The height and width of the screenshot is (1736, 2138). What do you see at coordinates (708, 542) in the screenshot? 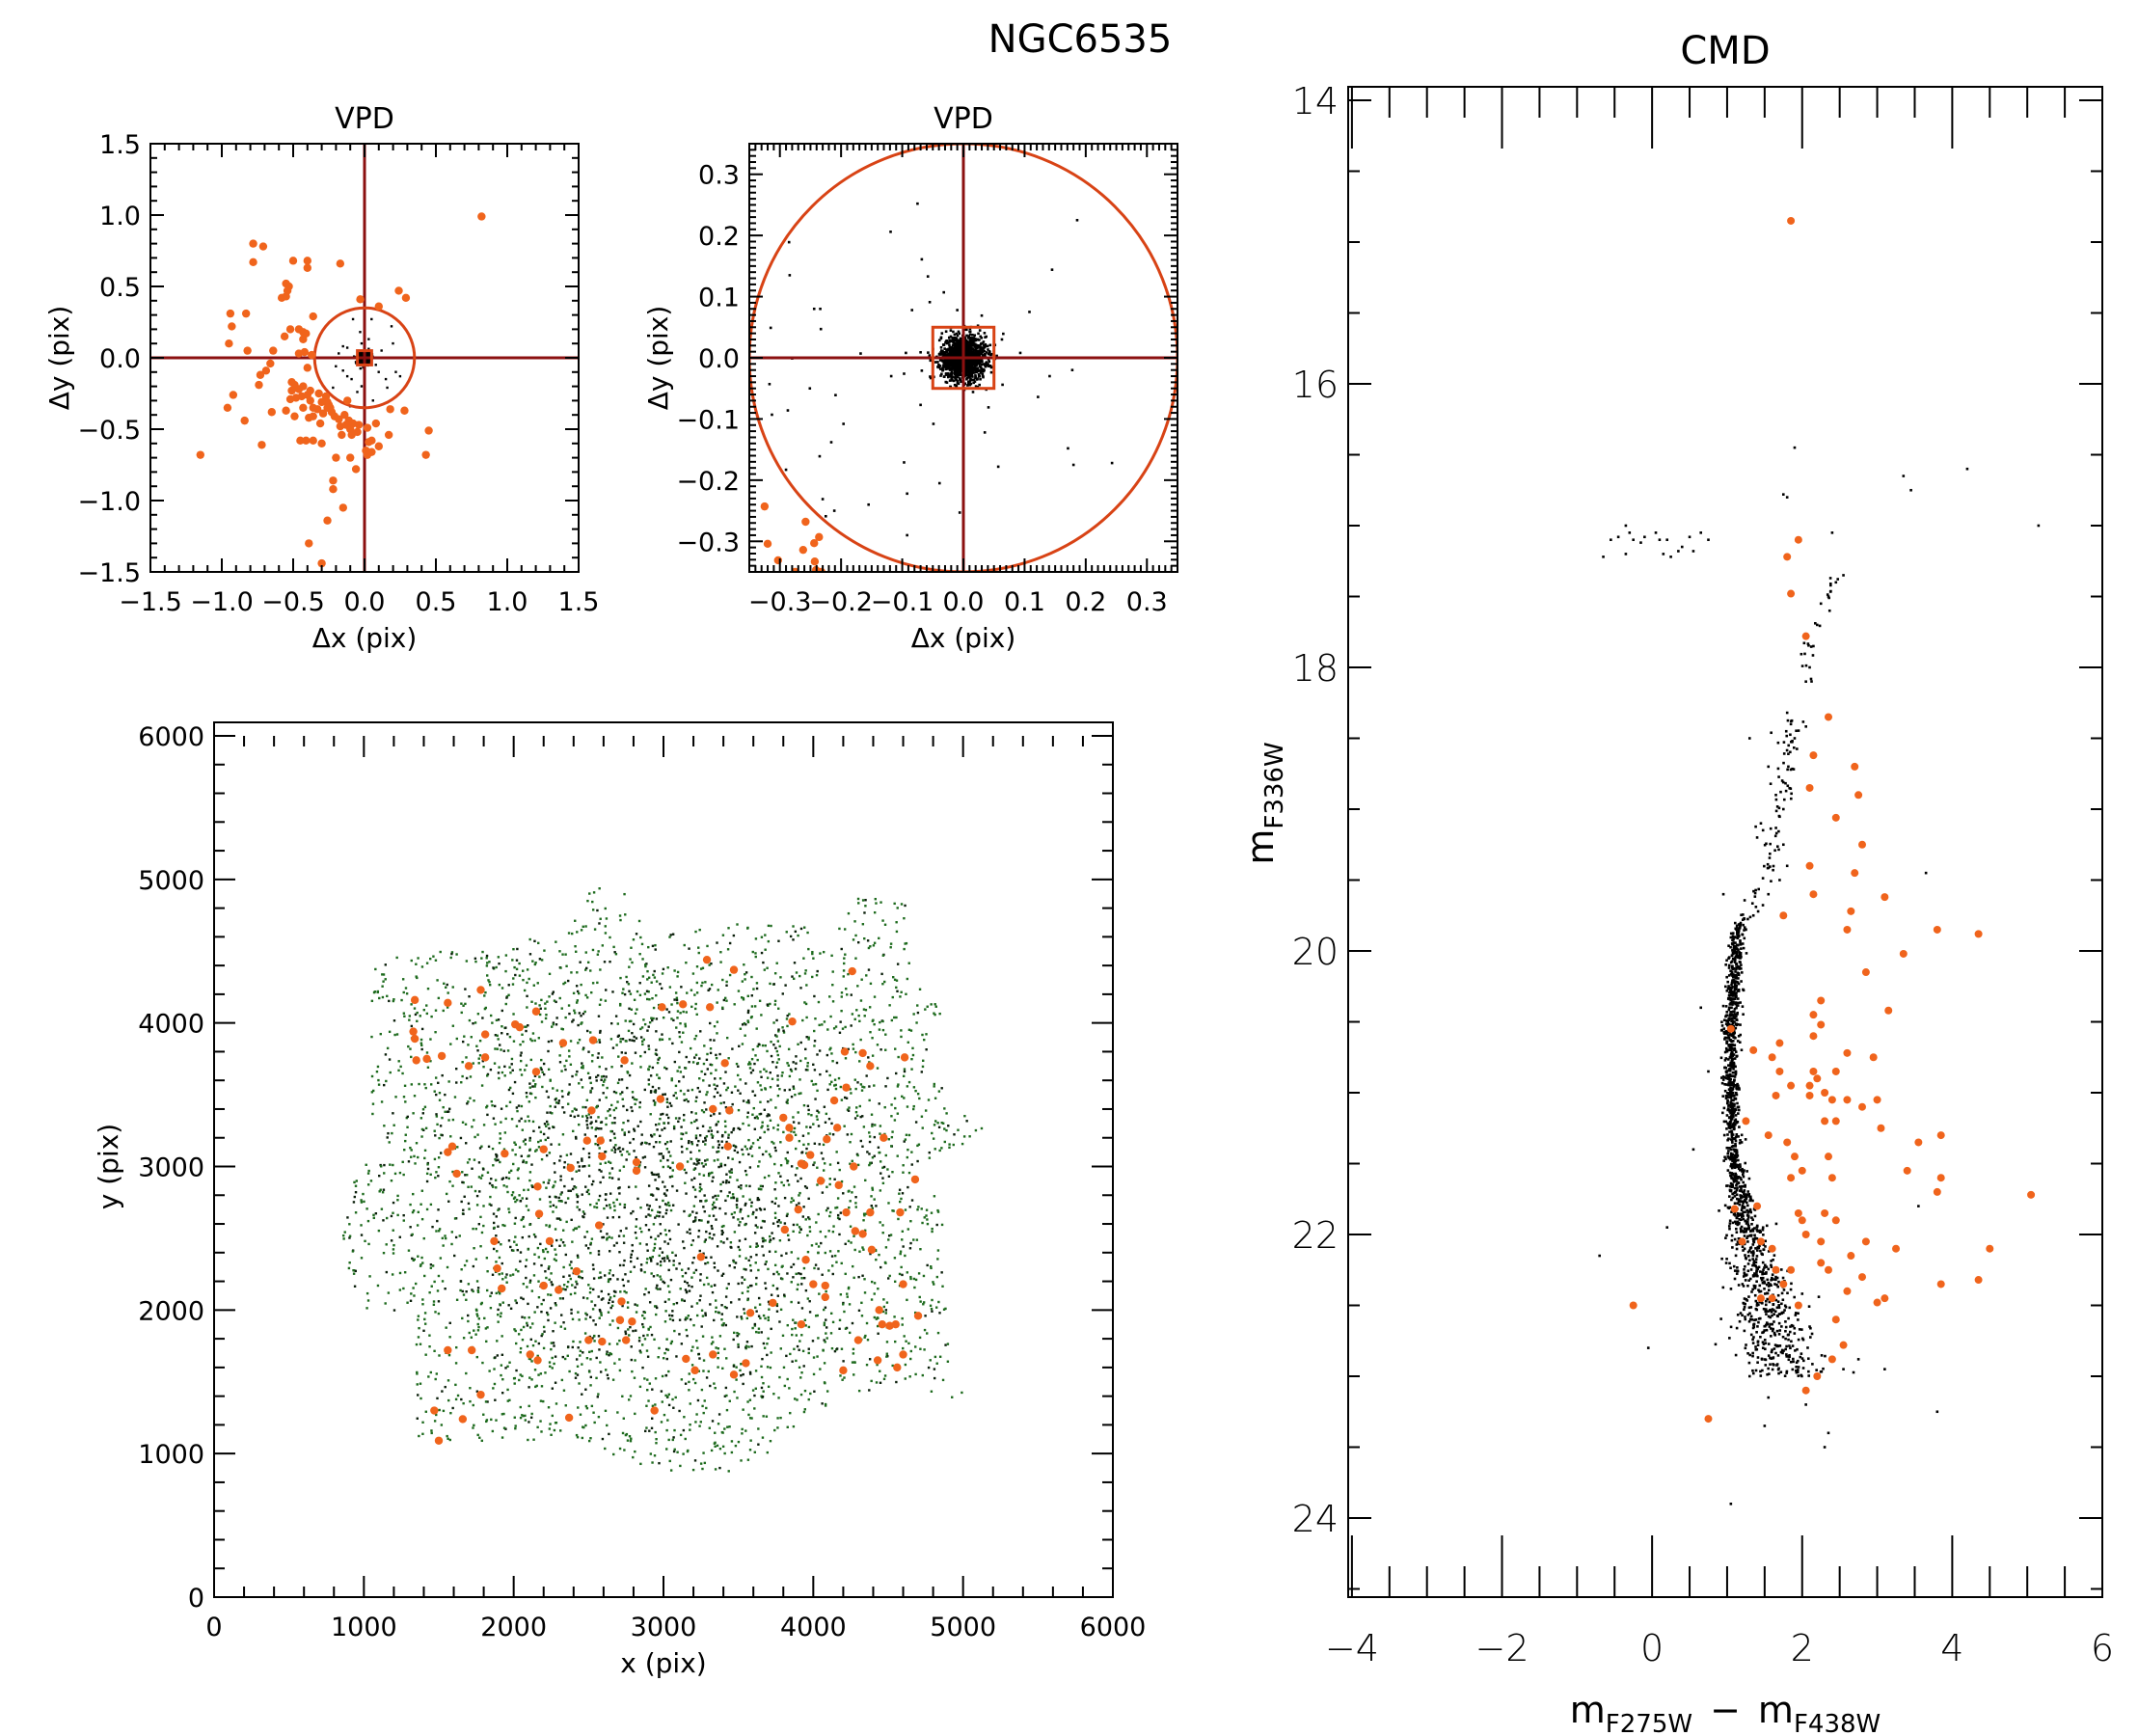
I see `y-tick-label: −0.3` at bounding box center [708, 542].